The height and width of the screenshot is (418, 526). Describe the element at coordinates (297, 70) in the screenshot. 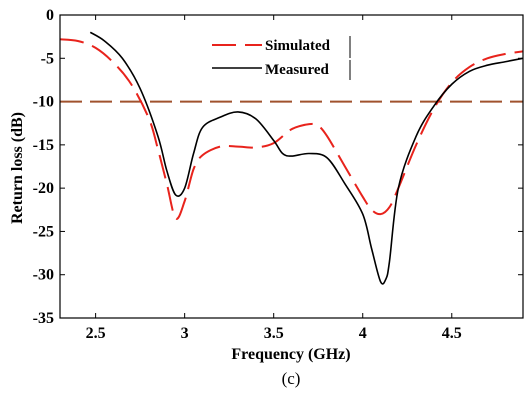

I see `legend-label-measured: Measured` at that location.